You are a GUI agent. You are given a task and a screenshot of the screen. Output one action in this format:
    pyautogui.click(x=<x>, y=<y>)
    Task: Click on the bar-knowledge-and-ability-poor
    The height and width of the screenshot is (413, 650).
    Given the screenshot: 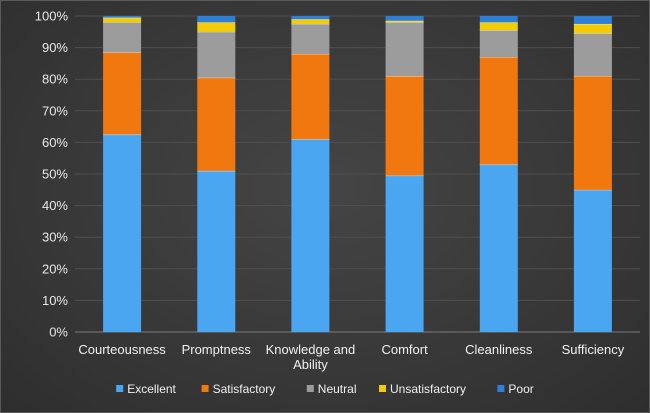 What is the action you would take?
    pyautogui.click(x=310, y=18)
    